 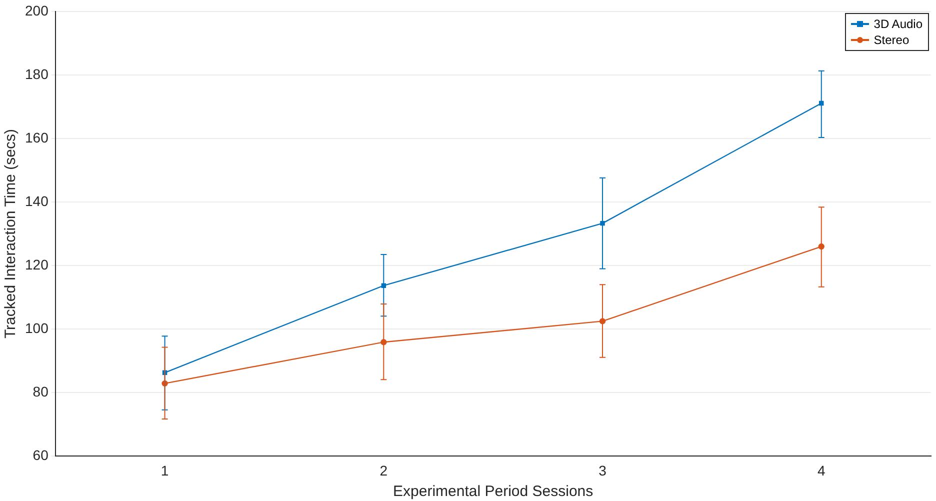 I want to click on y-tick-label: 180, so click(x=37, y=74).